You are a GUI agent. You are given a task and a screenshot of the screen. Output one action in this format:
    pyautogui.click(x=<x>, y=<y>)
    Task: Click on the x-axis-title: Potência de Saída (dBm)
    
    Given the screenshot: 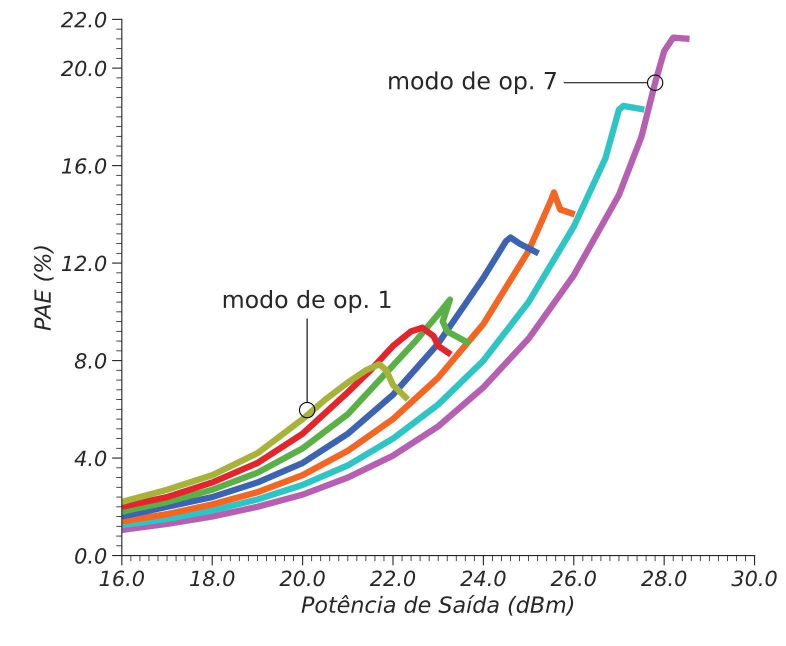 What is the action you would take?
    pyautogui.click(x=438, y=605)
    